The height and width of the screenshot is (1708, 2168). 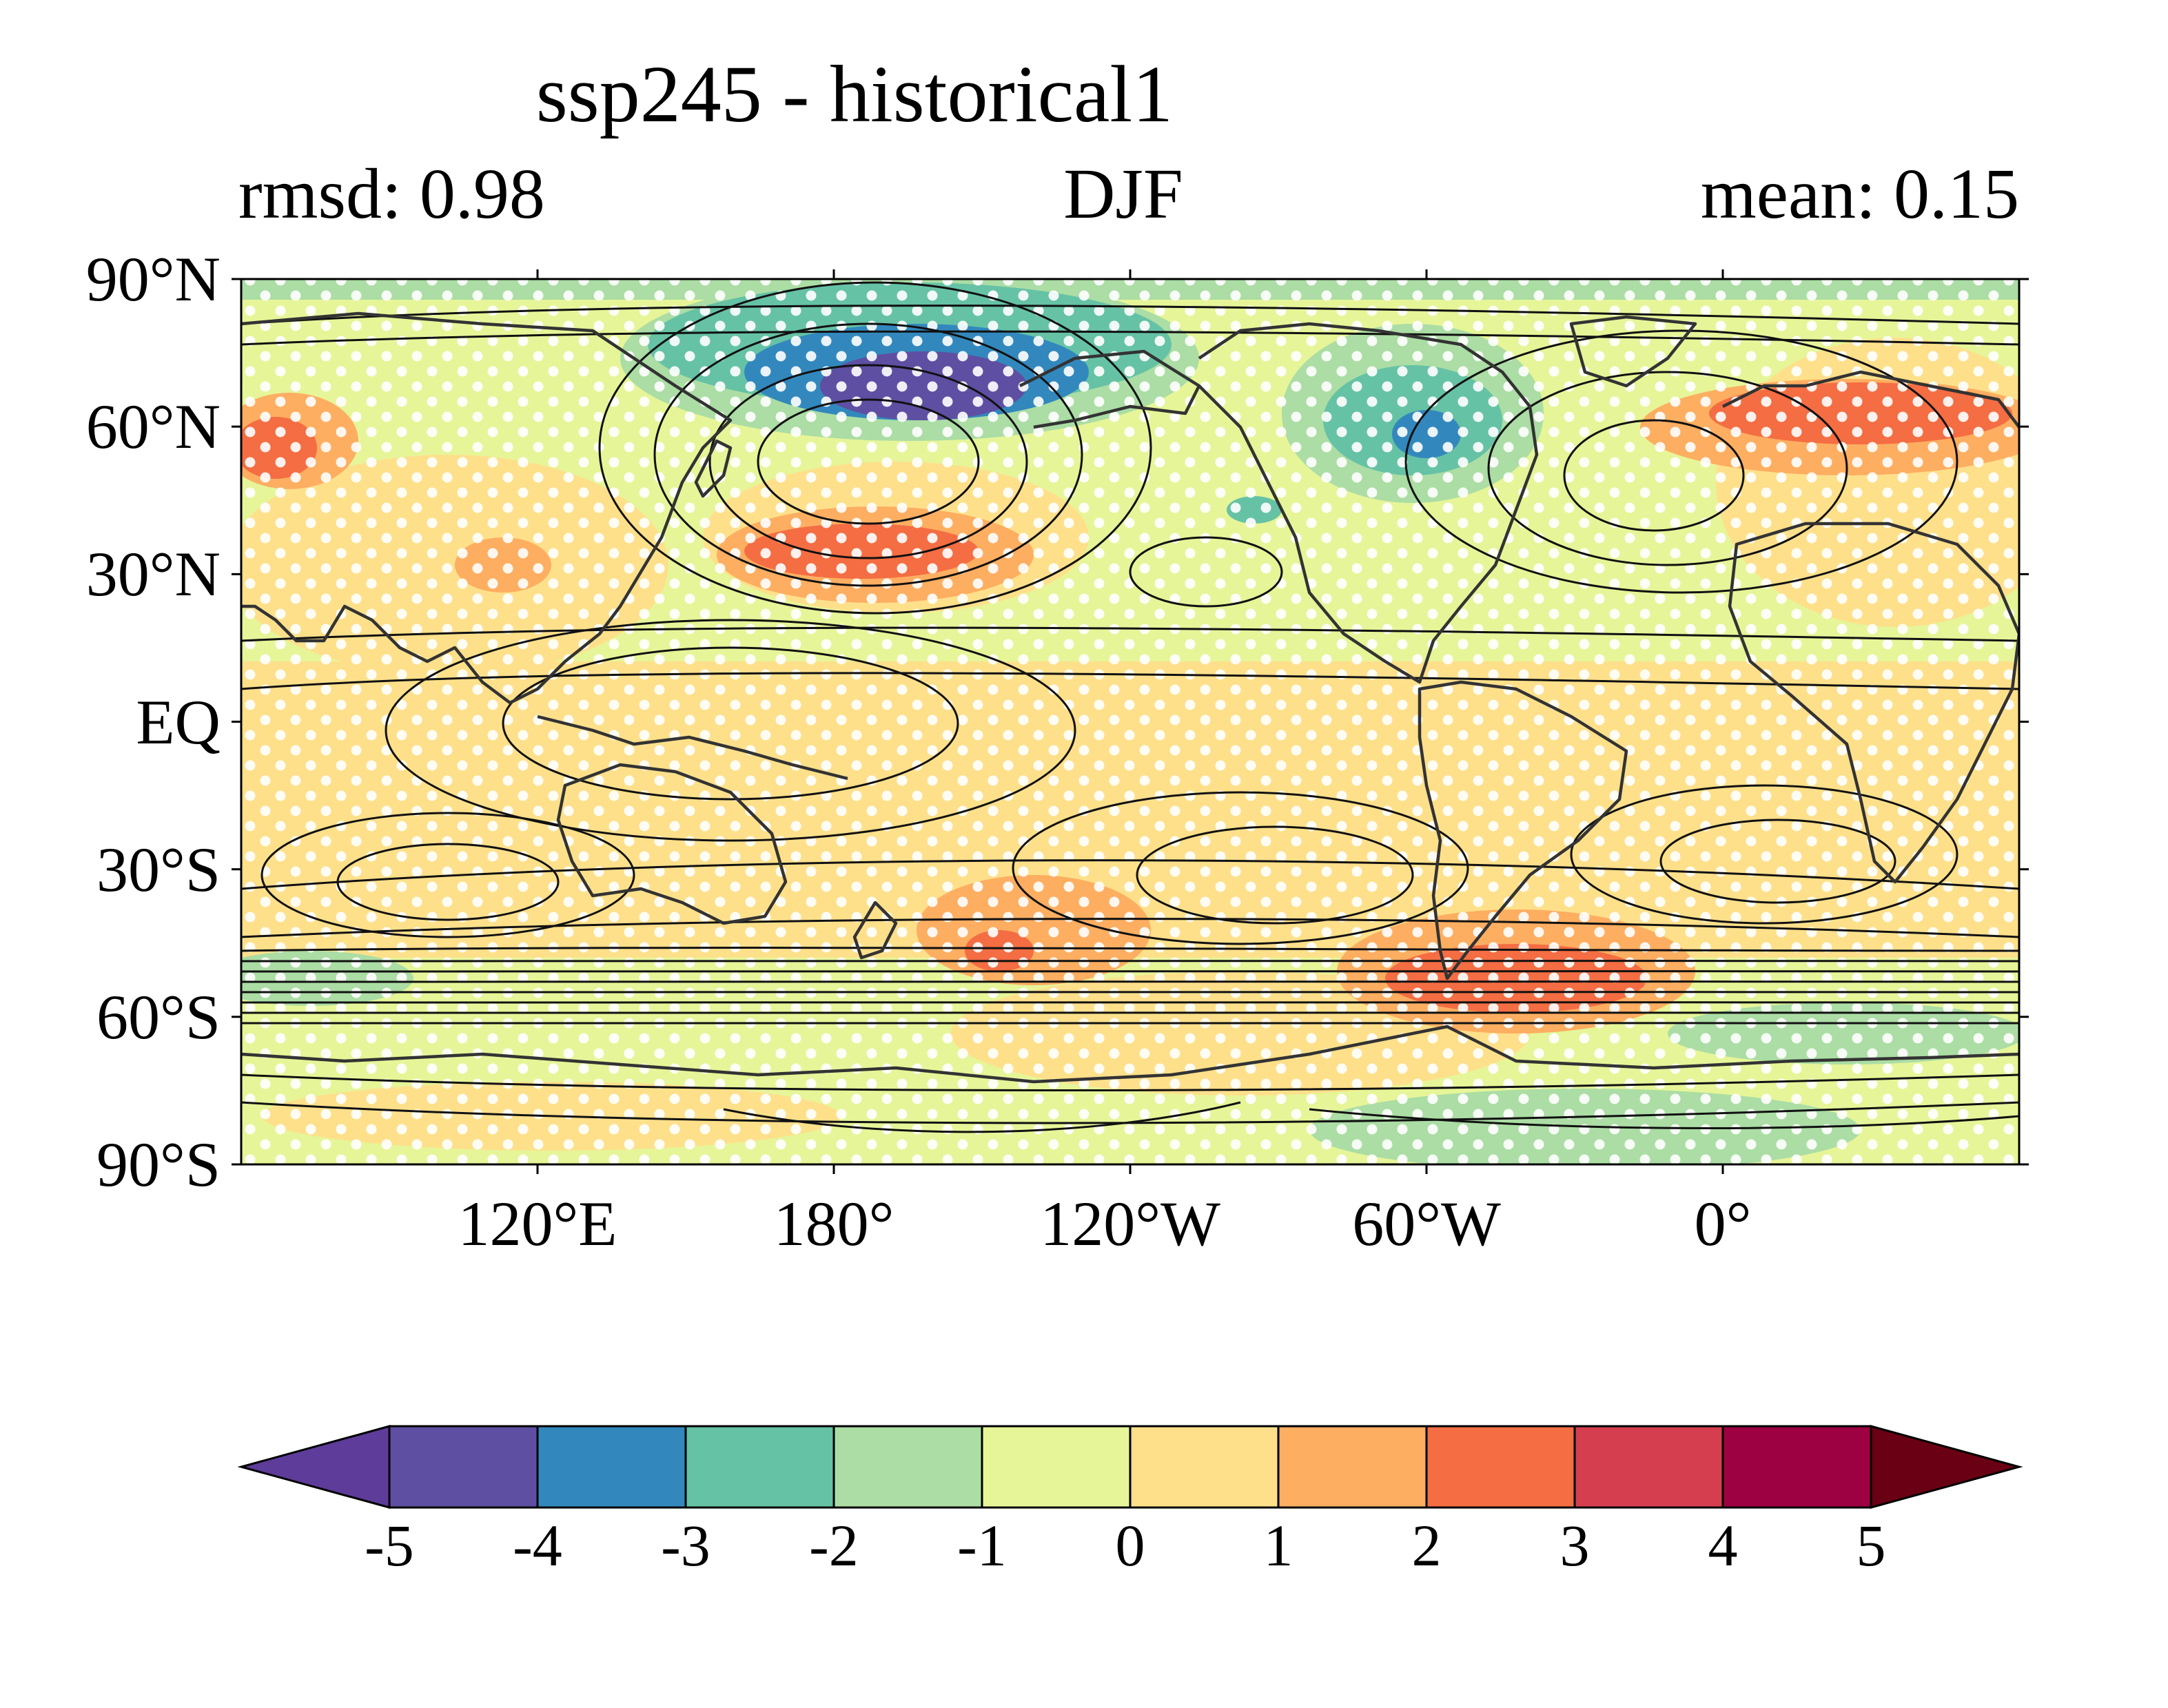 What do you see at coordinates (389, 1545) in the screenshot?
I see `colorbar-tick-label: -5` at bounding box center [389, 1545].